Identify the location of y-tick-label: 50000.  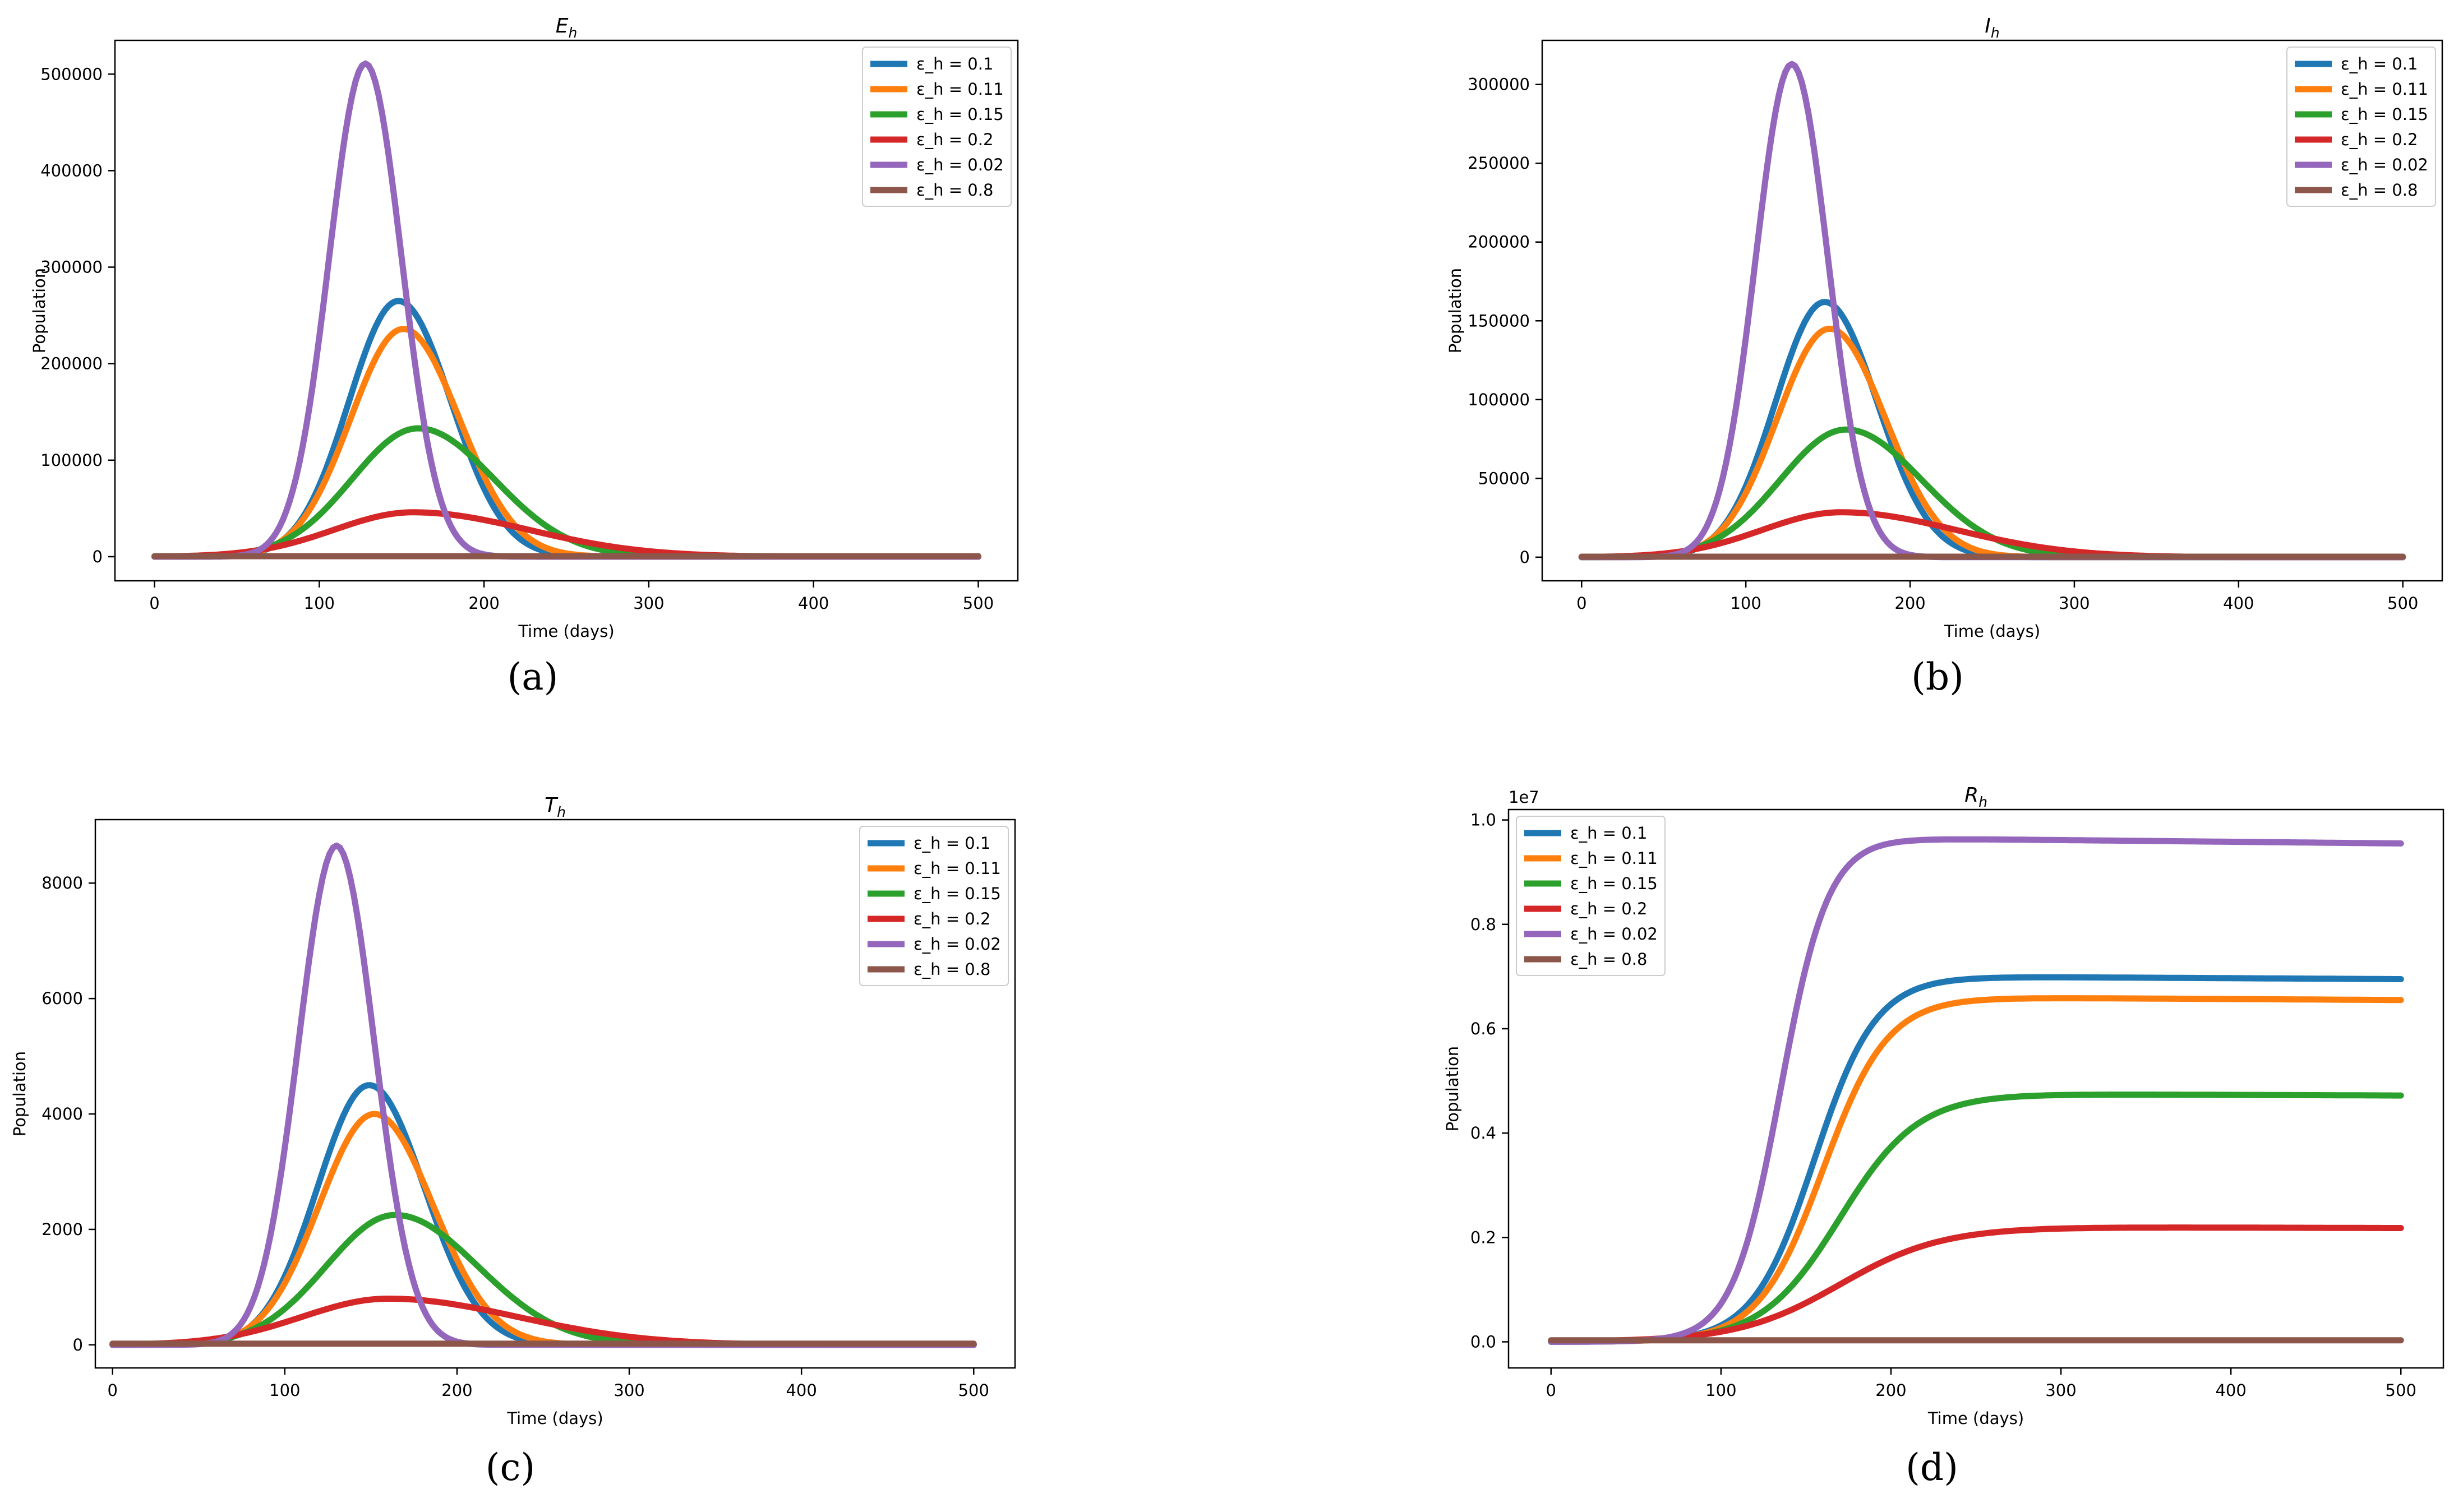
(1504, 479).